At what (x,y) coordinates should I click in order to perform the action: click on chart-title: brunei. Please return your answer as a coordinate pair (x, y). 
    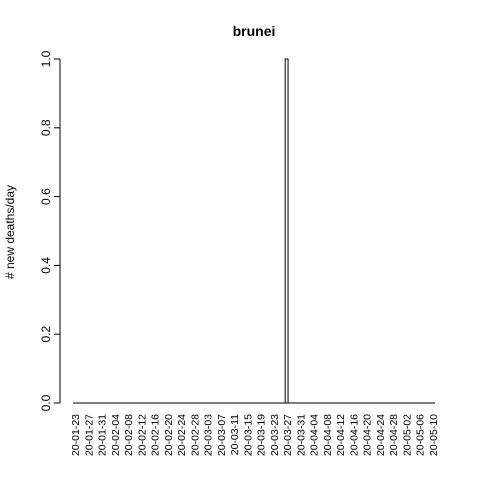
    Looking at the image, I should click on (254, 31).